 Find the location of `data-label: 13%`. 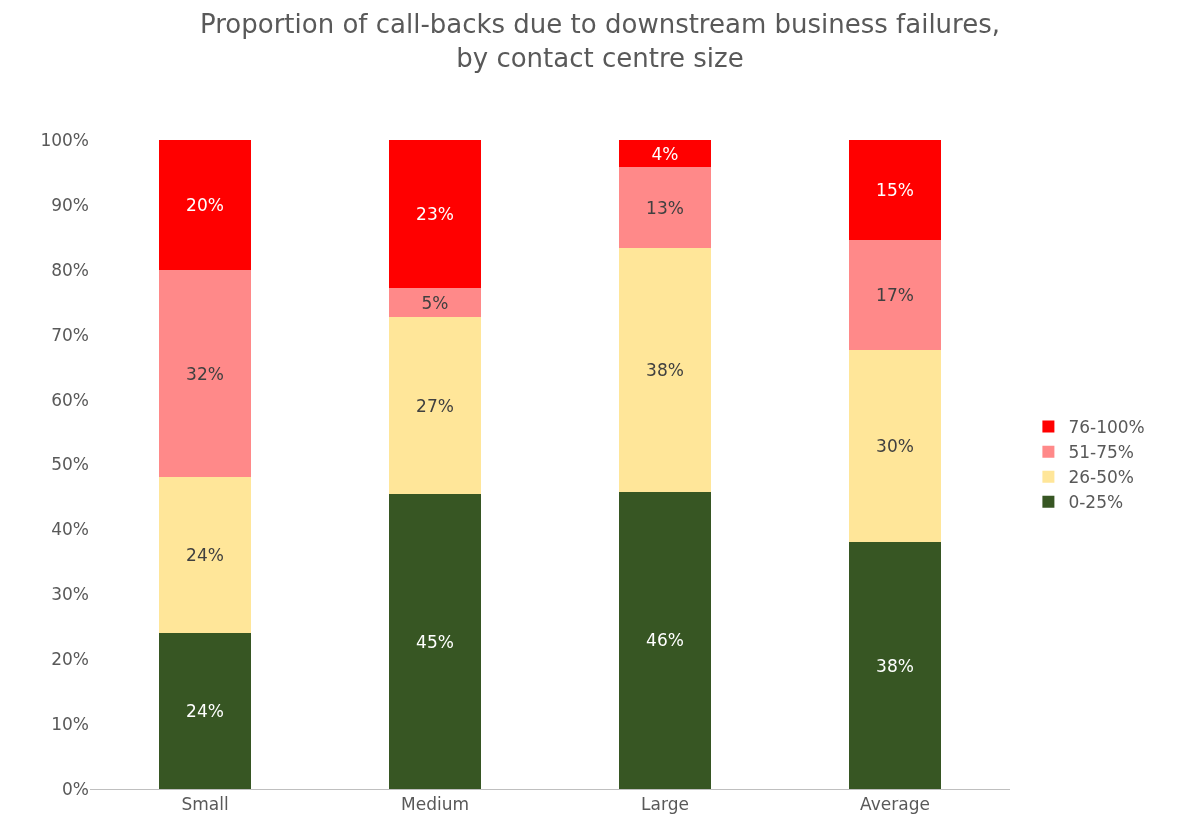

data-label: 13% is located at coordinates (665, 207).